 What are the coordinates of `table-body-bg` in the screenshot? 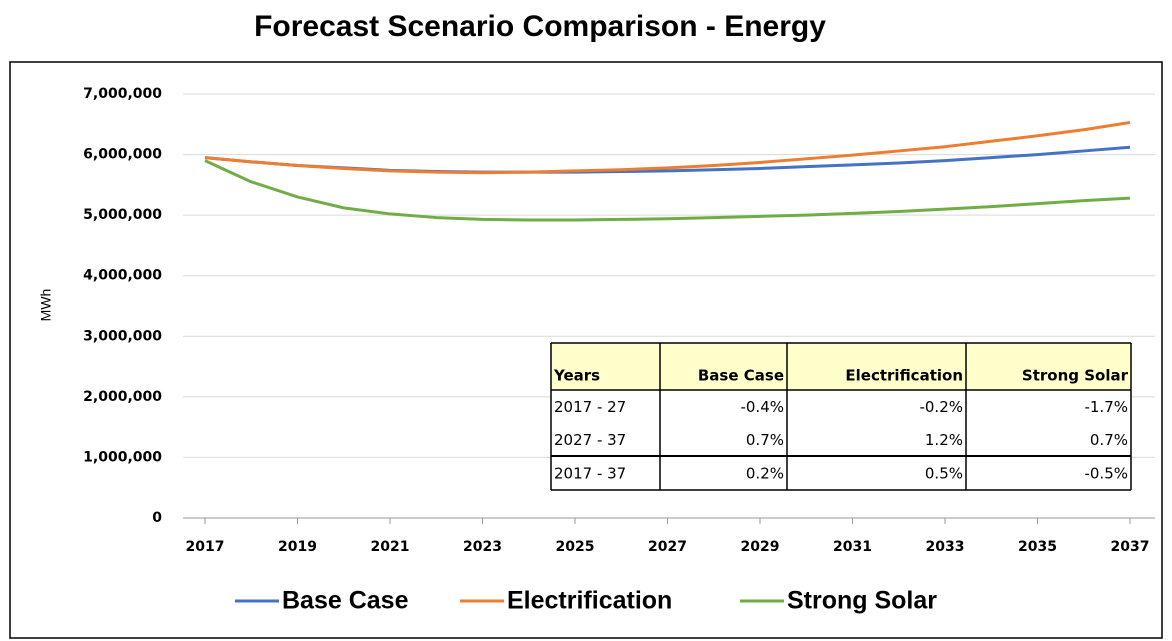 It's located at (841, 440).